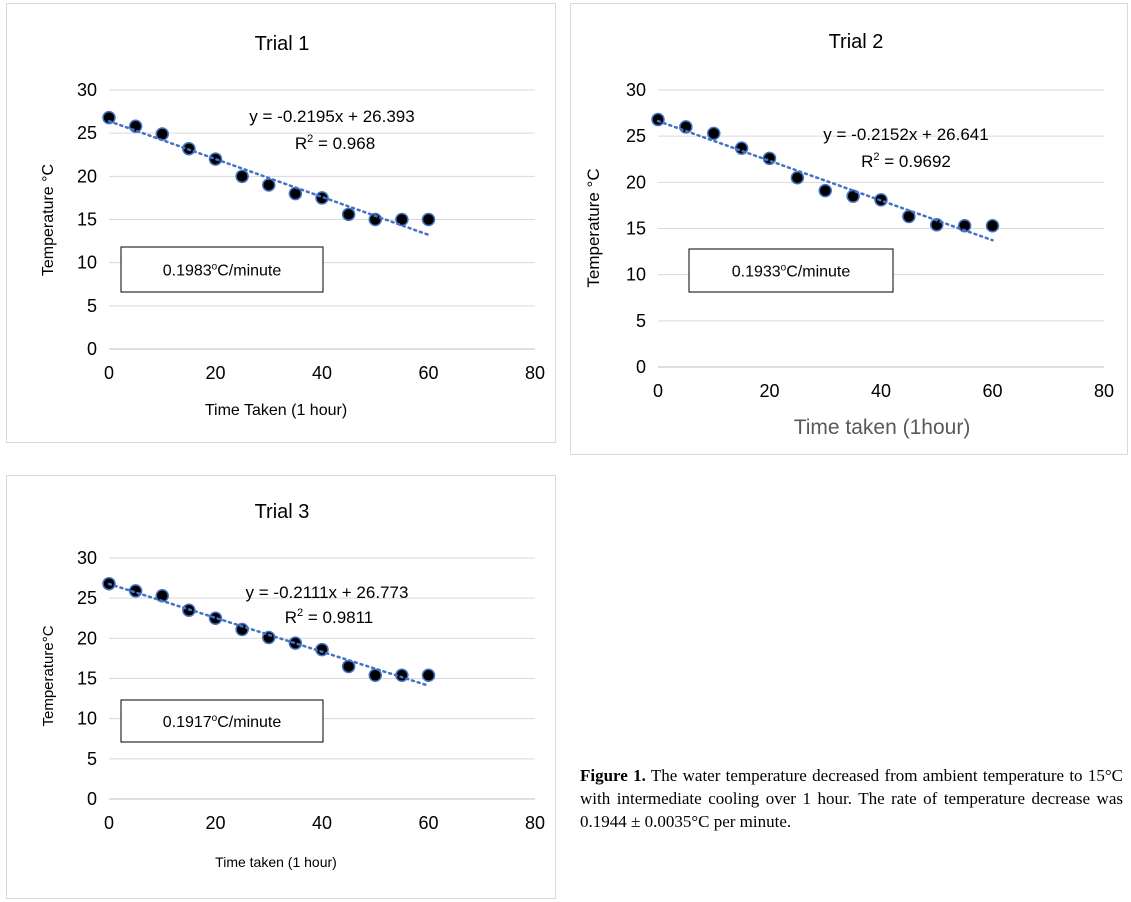 The image size is (1131, 902). I want to click on y-axis-label: Temperature°C, so click(48, 675).